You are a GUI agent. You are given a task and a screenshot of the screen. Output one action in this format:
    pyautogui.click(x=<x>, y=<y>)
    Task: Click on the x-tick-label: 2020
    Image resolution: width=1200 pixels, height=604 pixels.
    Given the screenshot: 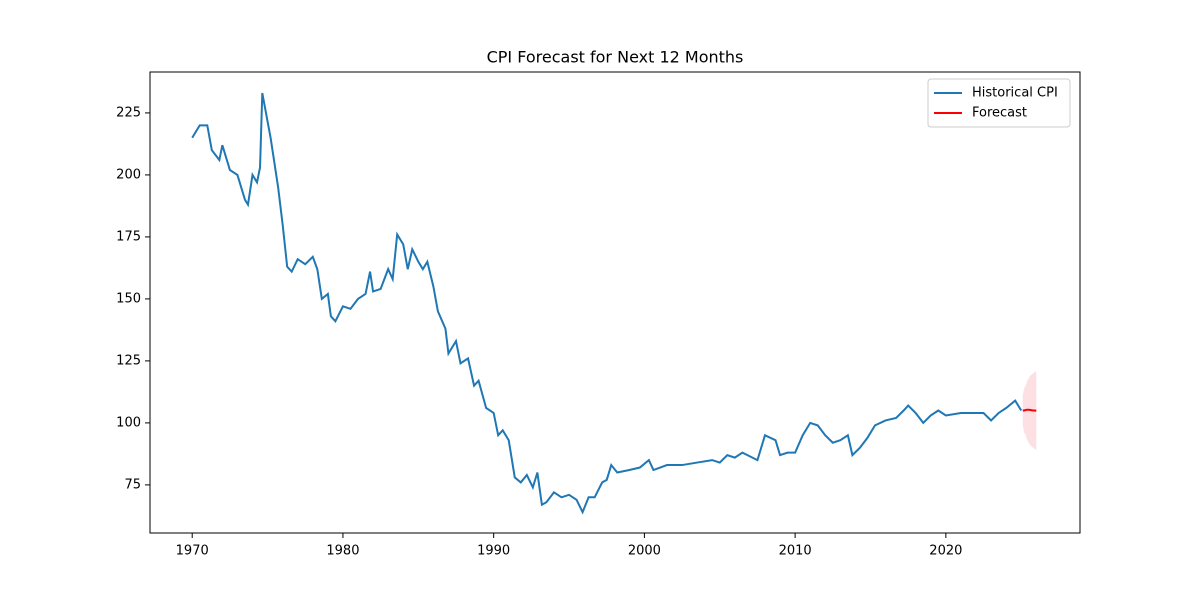 What is the action you would take?
    pyautogui.click(x=945, y=551)
    